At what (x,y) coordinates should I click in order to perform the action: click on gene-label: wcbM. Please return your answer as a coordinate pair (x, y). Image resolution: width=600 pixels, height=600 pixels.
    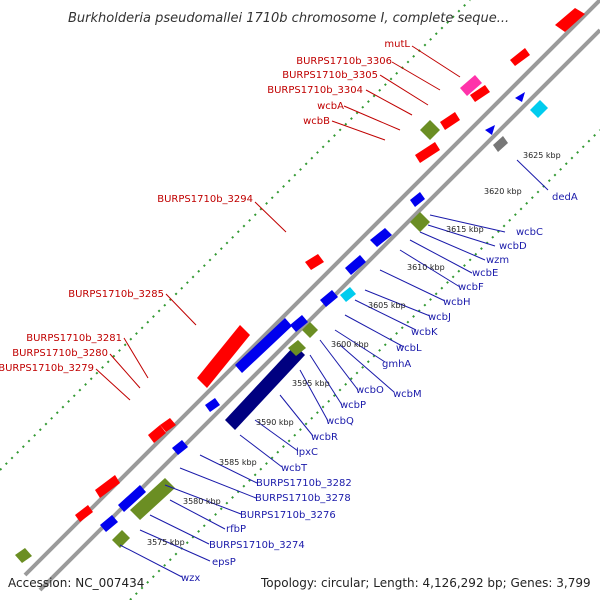
    Looking at the image, I should click on (407, 394).